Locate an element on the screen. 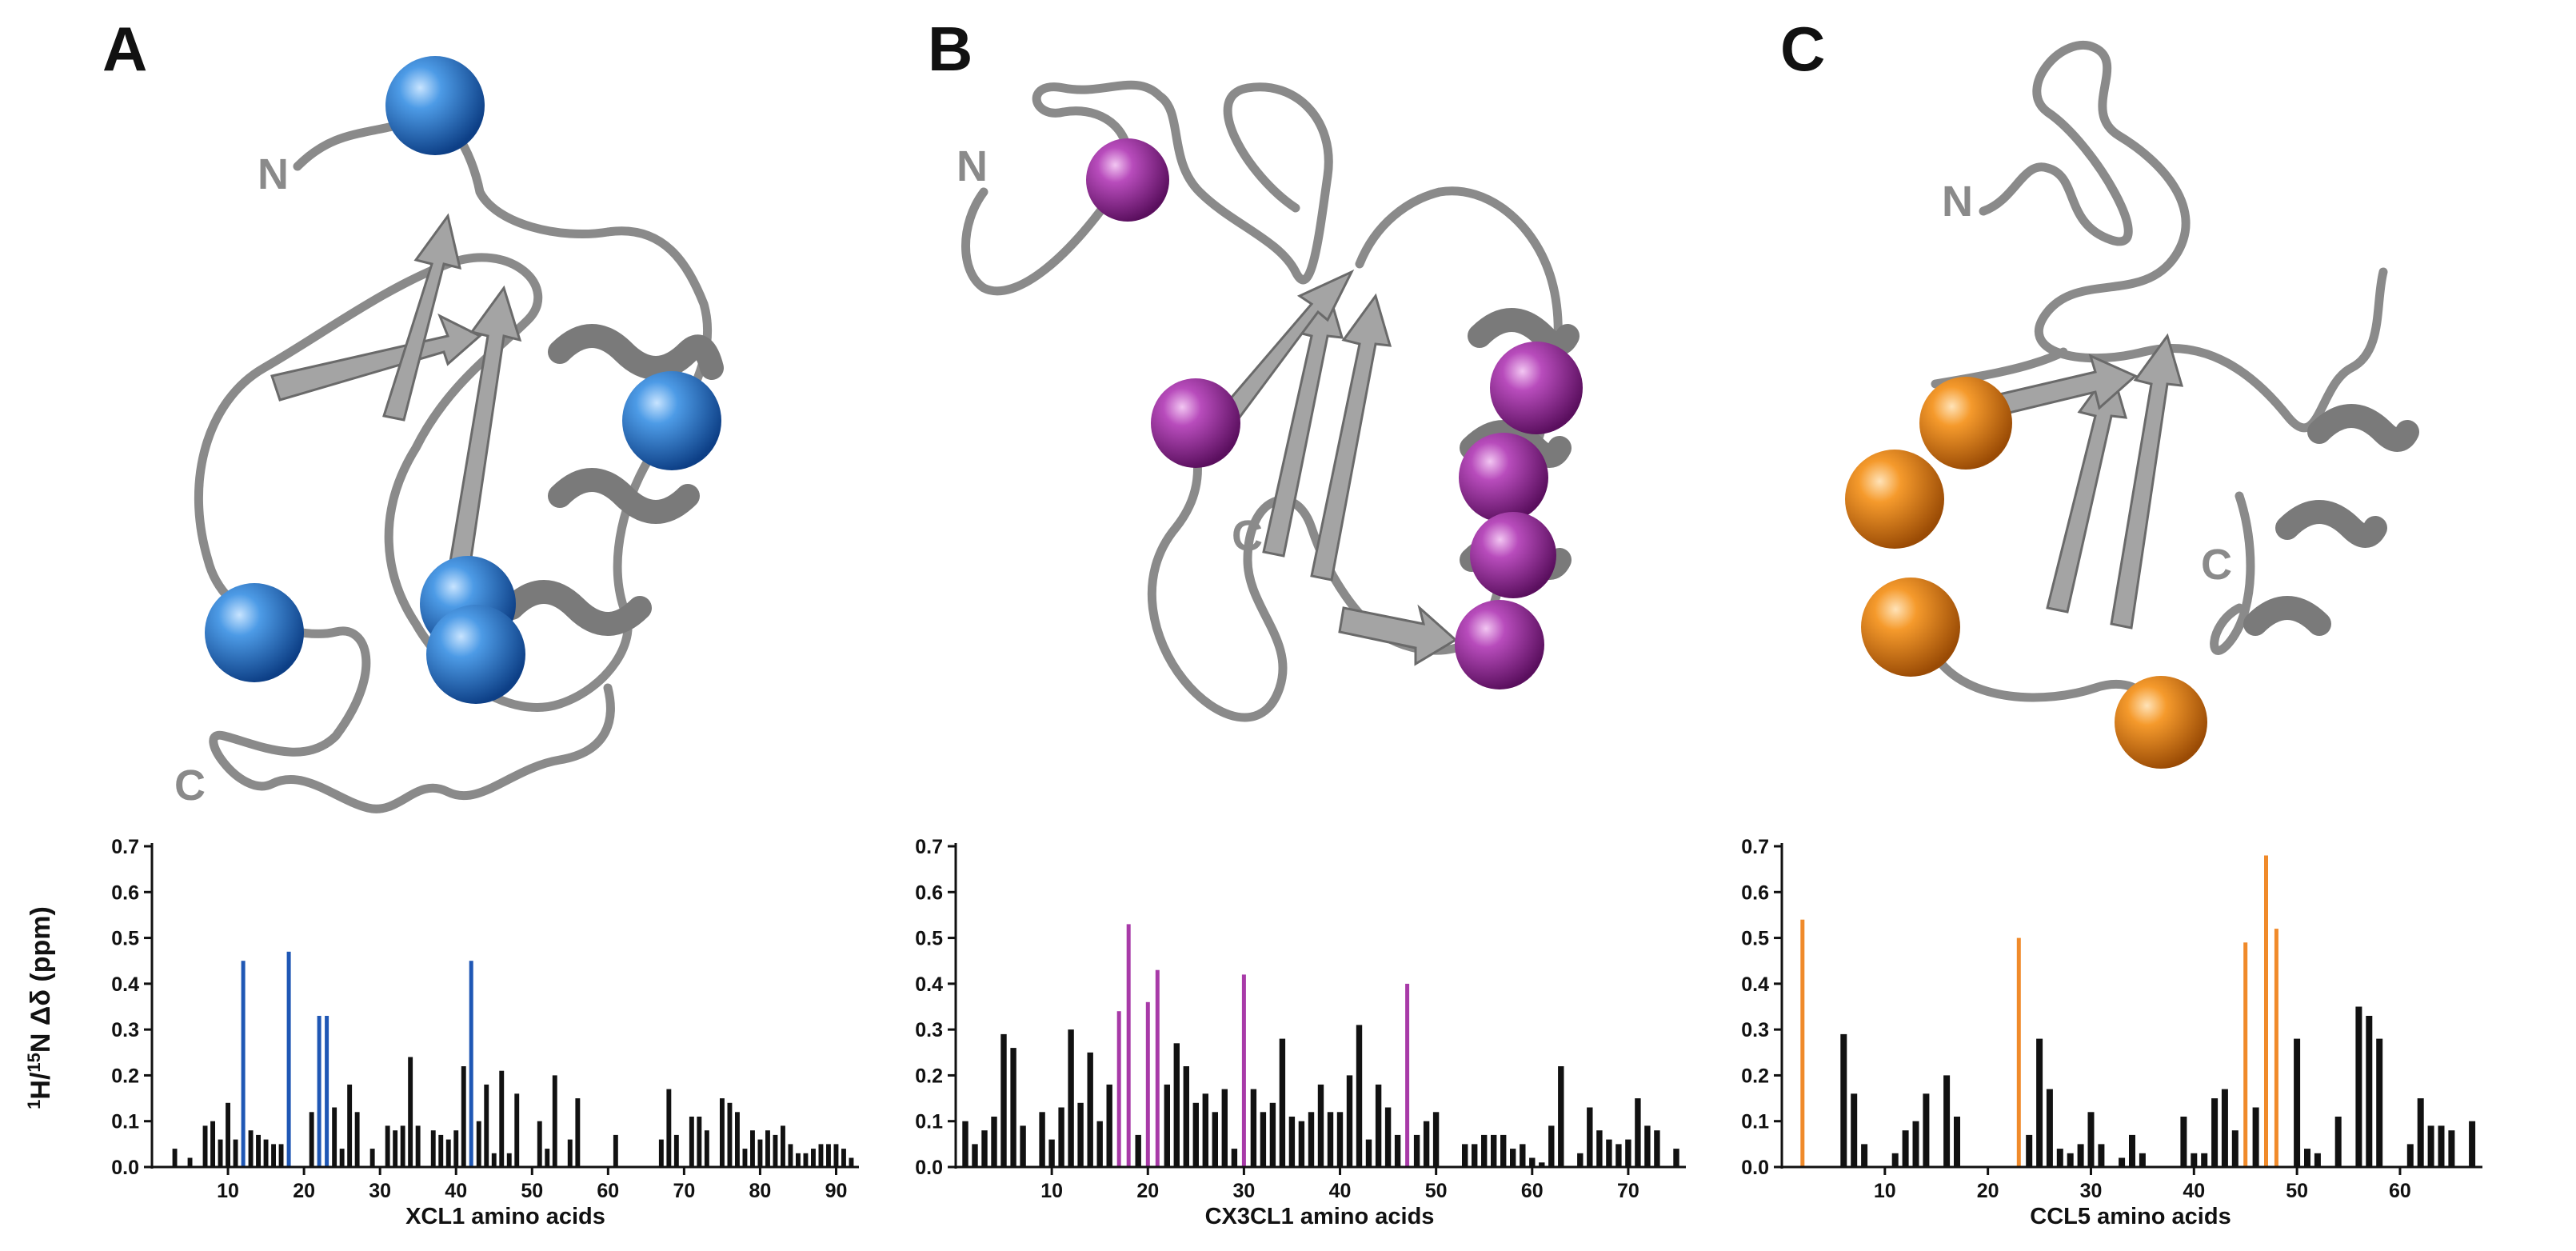 The height and width of the screenshot is (1251, 2576). panel-c-y-tick-label: 0.3 is located at coordinates (1755, 1030).